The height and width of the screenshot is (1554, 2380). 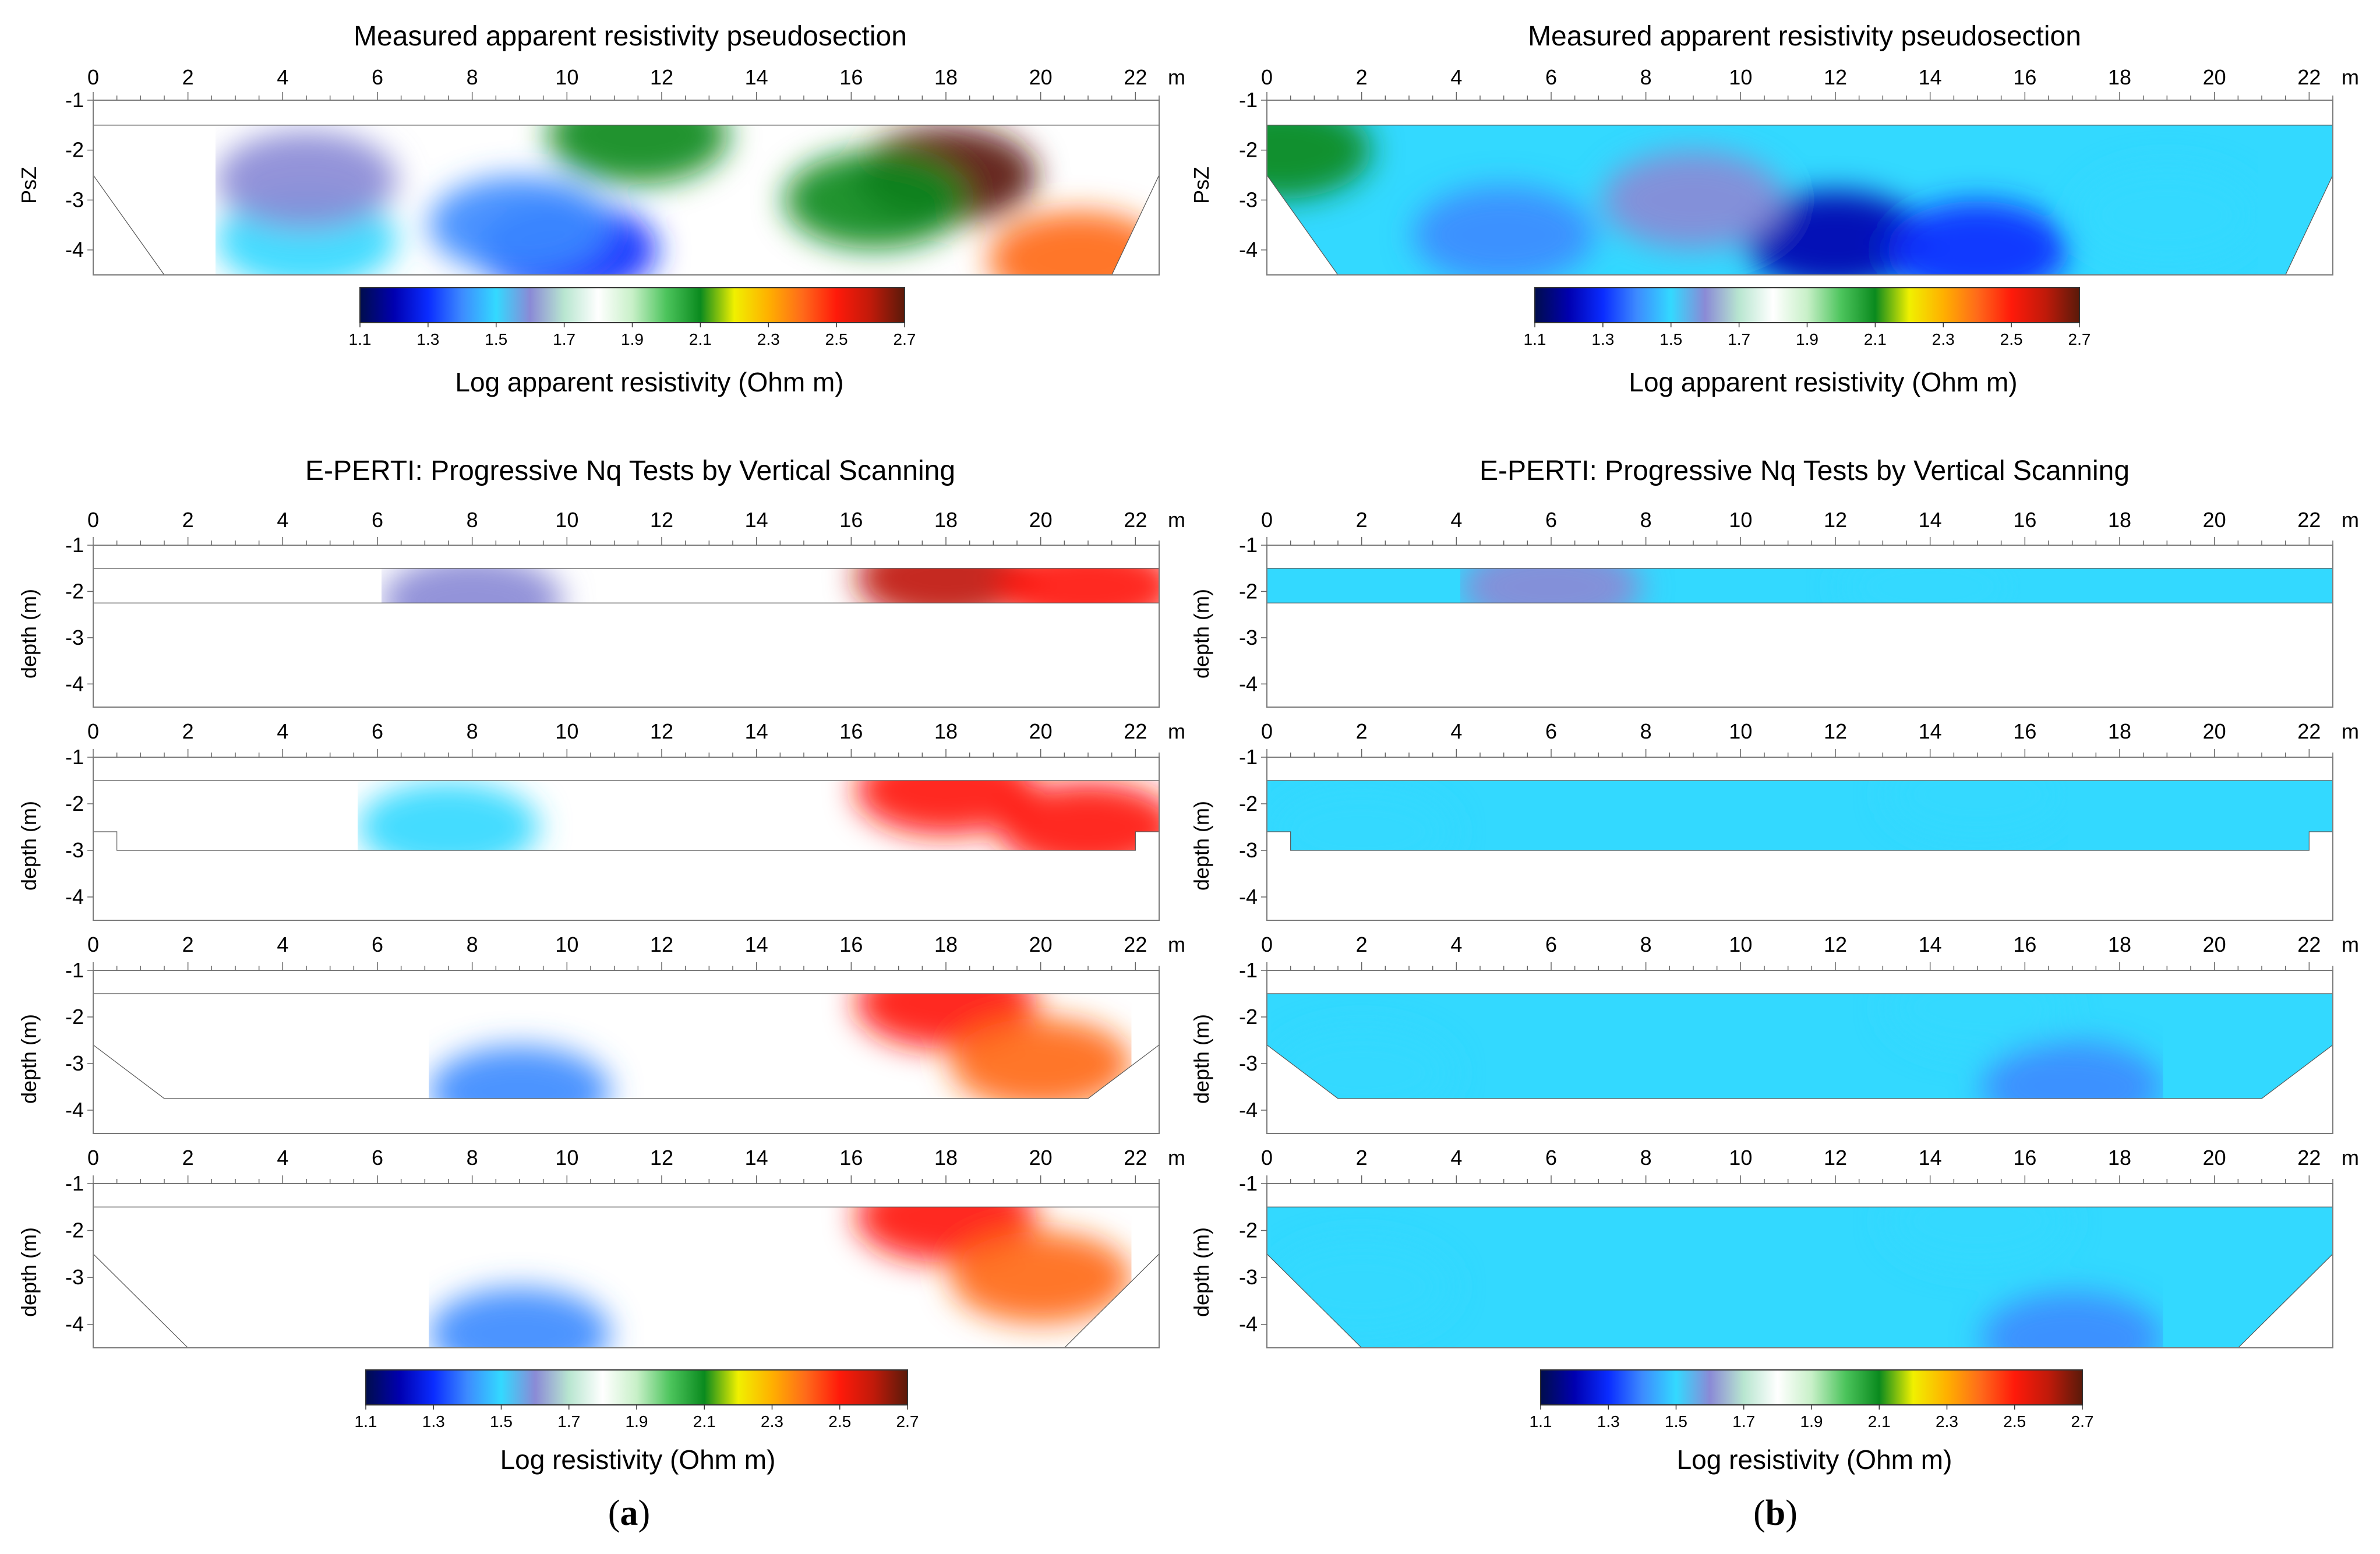 What do you see at coordinates (29, 1059) in the screenshot?
I see `col-a-scan3-ylabel: depth (m)` at bounding box center [29, 1059].